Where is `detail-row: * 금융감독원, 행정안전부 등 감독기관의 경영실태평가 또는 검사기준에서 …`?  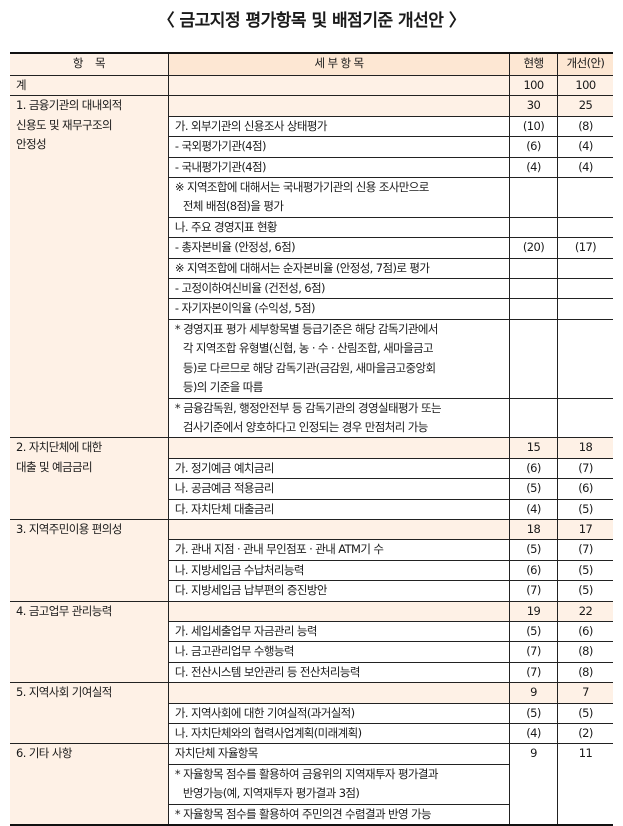
detail-row: * 금융감독원, 행정안전부 등 감독기관의 경영실태평가 또는 검사기준에서 … is located at coordinates (311, 418).